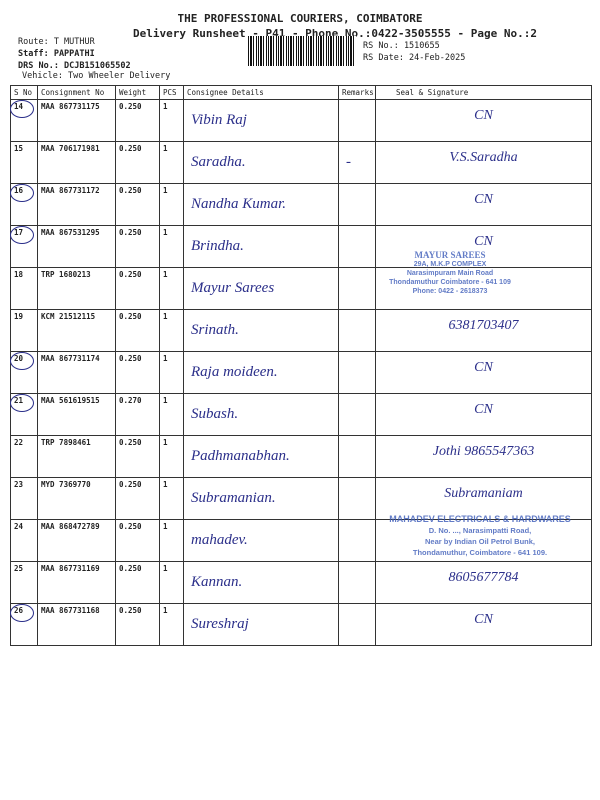  I want to click on consignee-cell: Nandha Kumar., so click(261, 204).